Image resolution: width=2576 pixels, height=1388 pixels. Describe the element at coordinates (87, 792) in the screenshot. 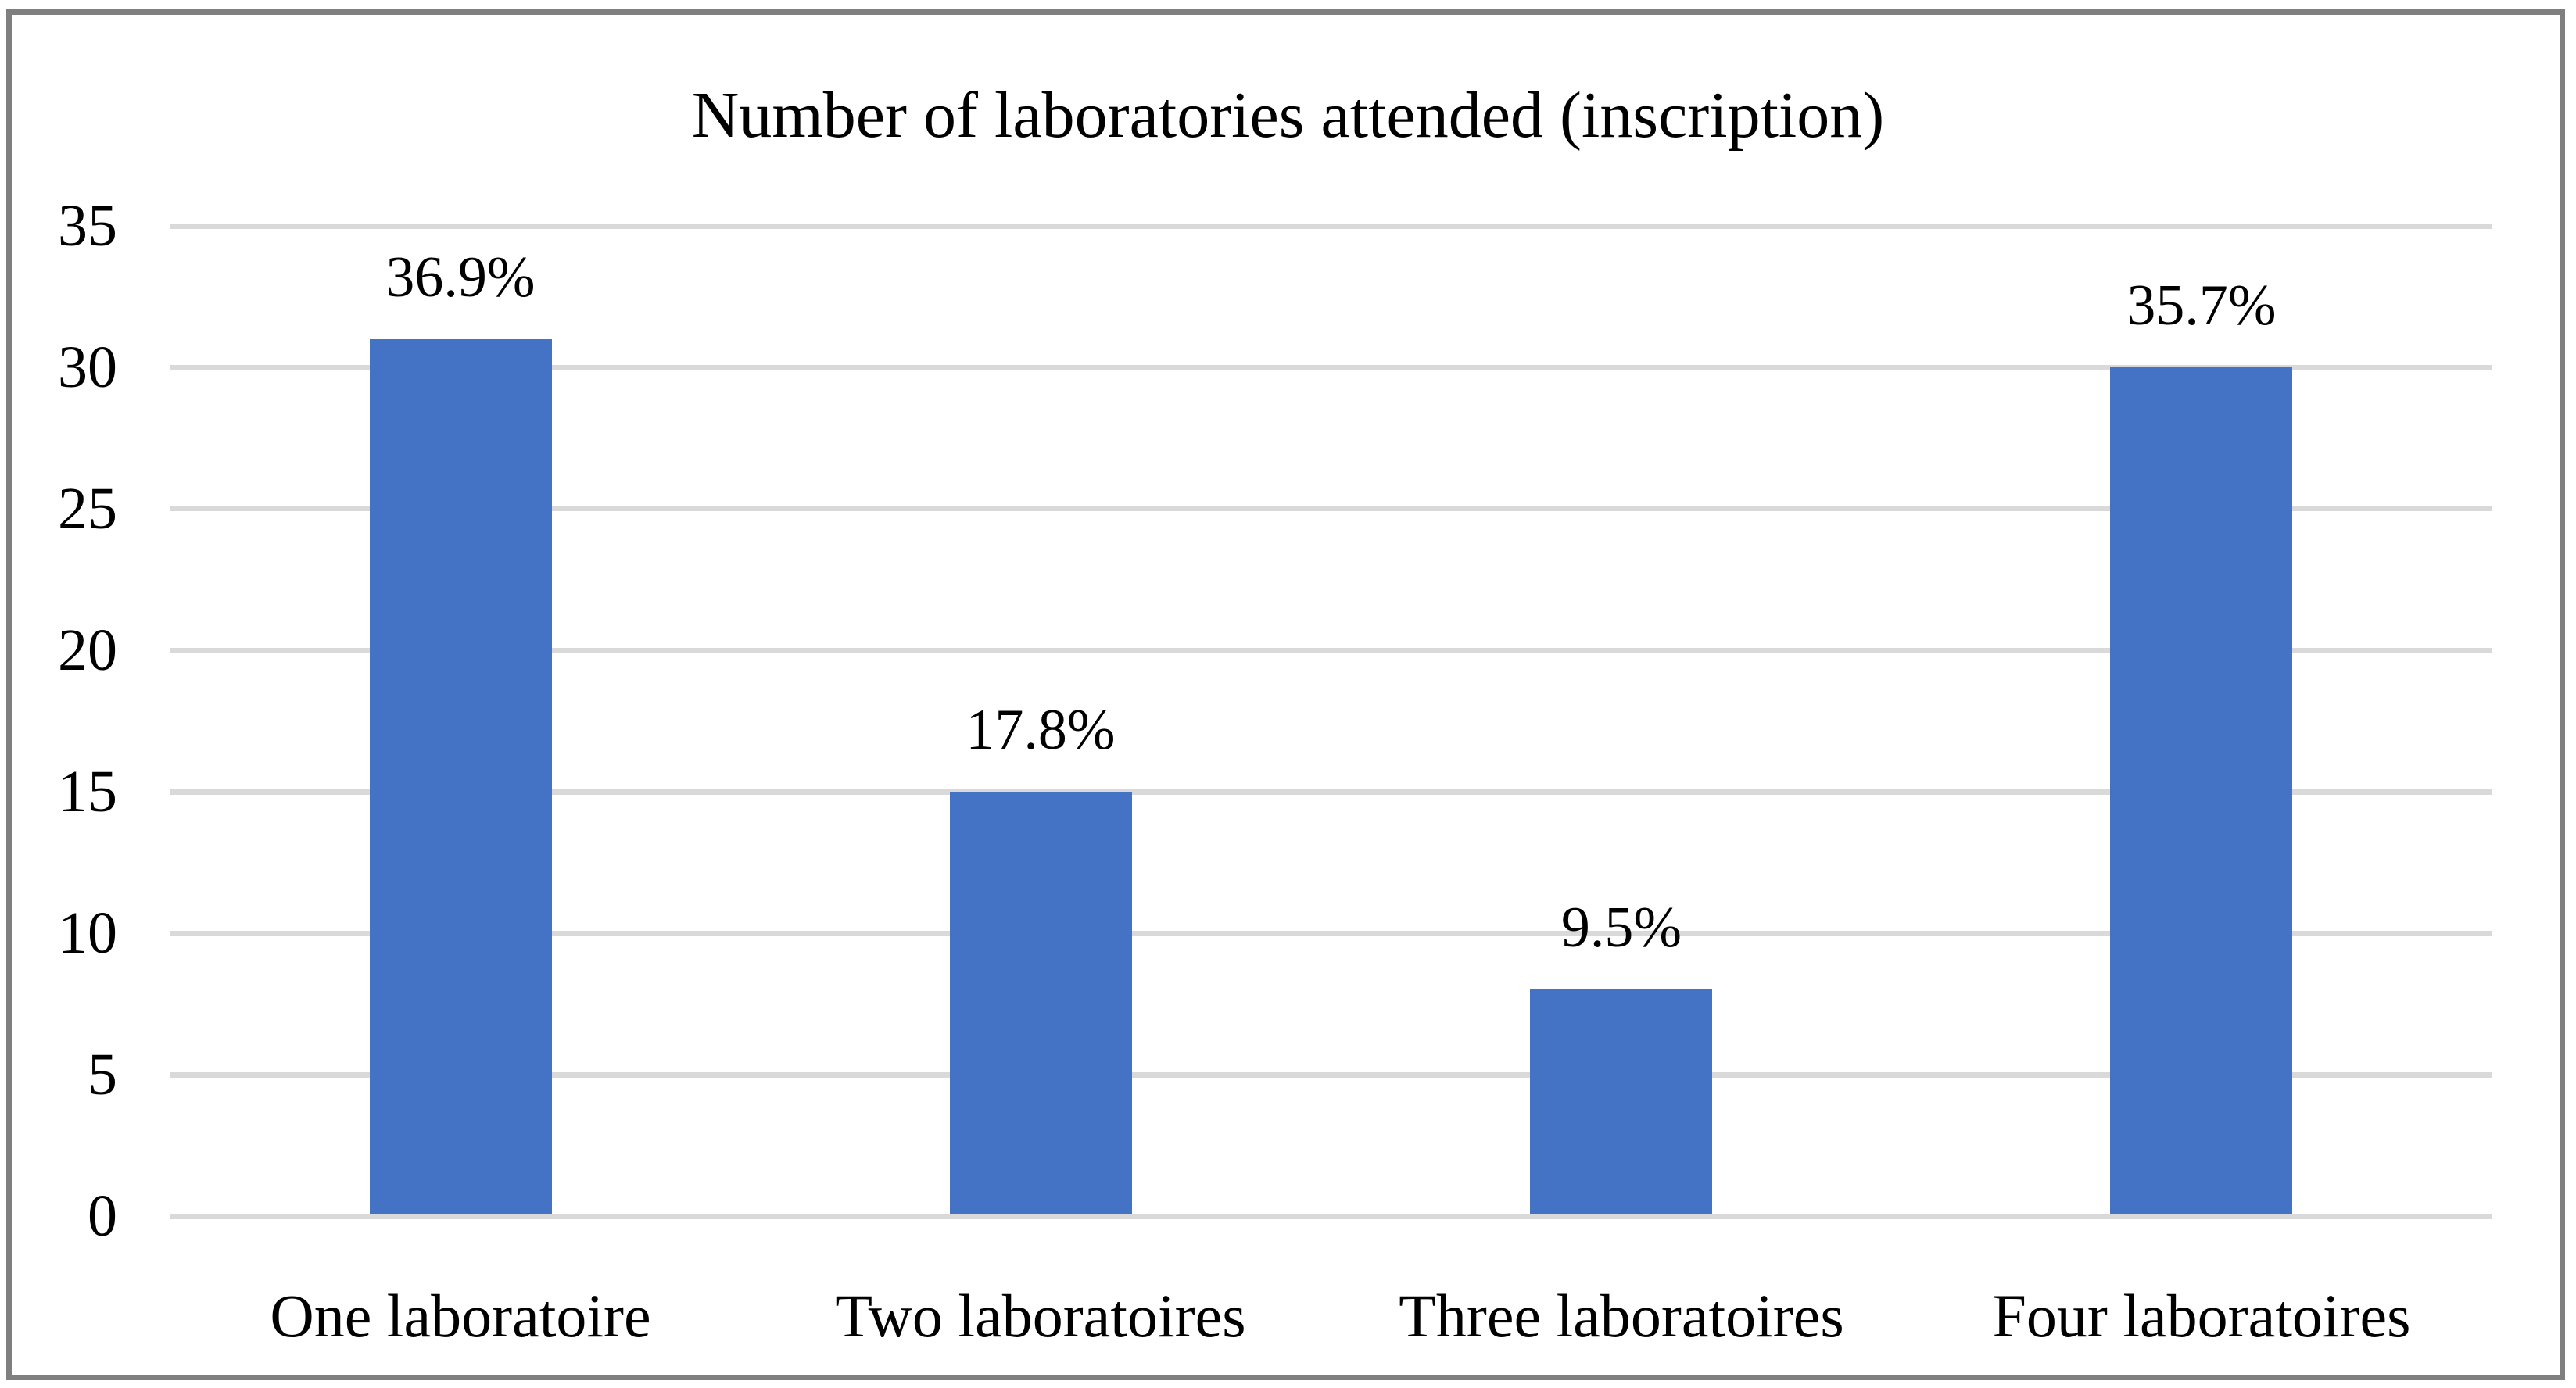

I see `y-axis-tick-label: 15` at that location.